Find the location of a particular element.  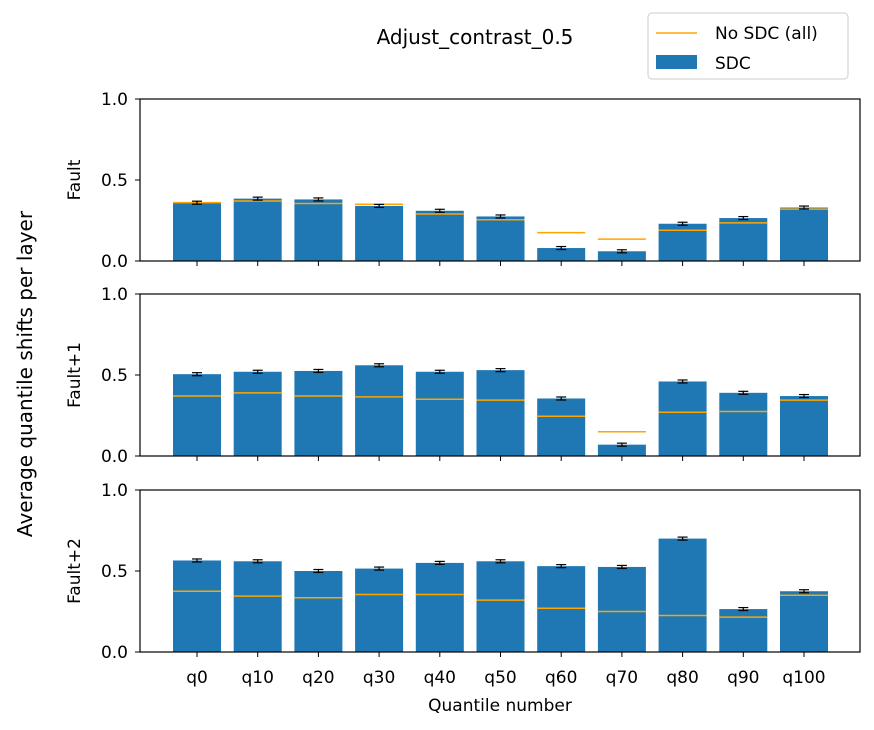

legend-no-sdc-label: No SDC (all) is located at coordinates (766, 34).